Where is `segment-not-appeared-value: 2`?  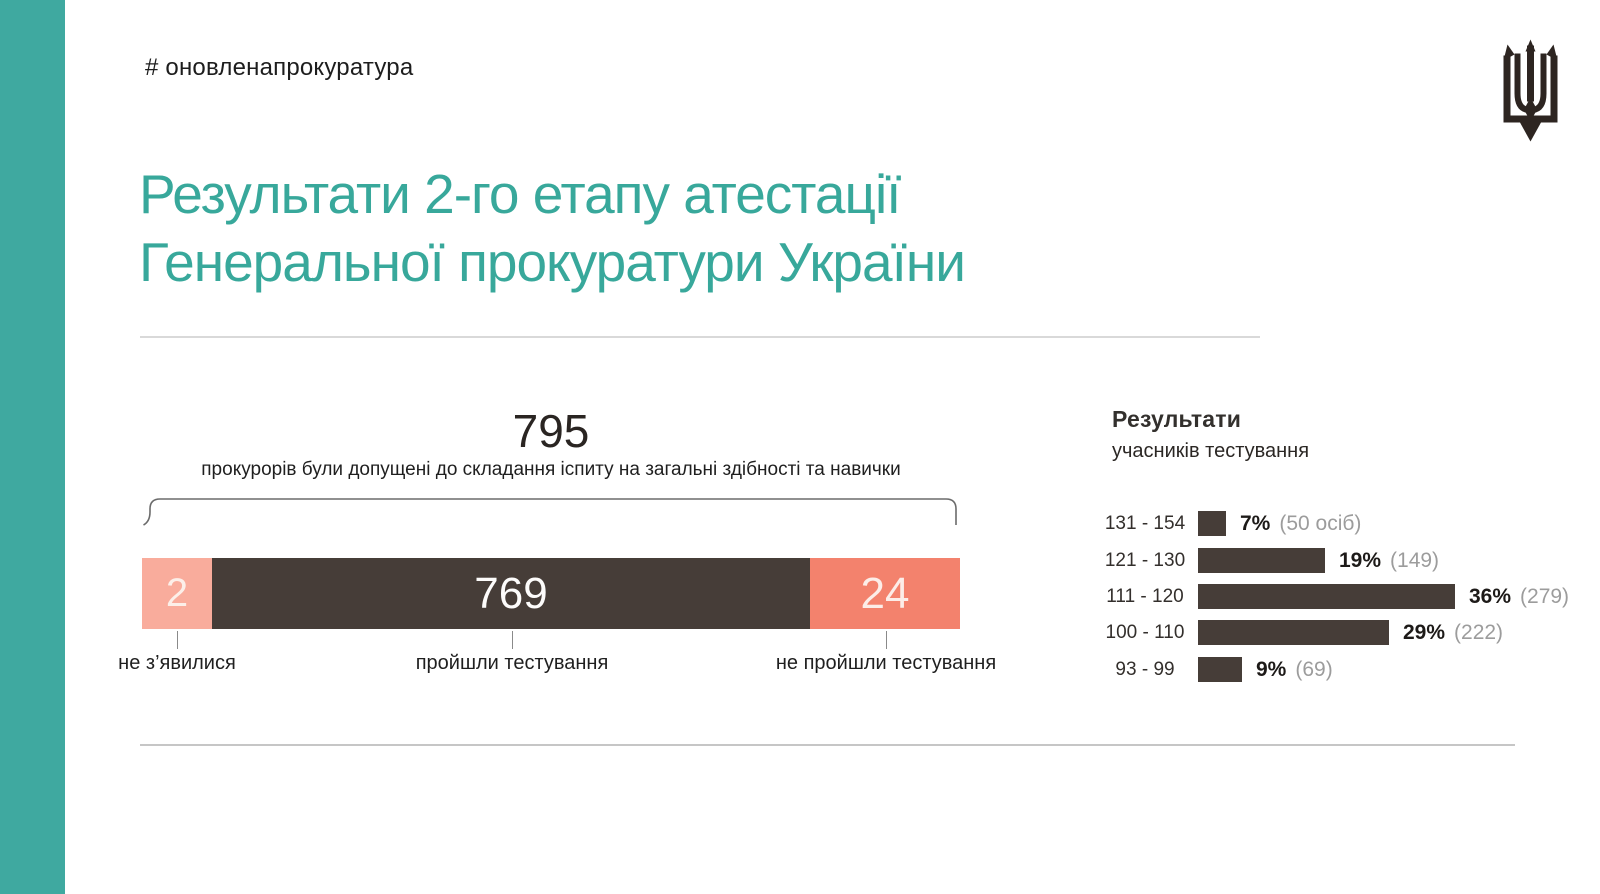 segment-not-appeared-value: 2 is located at coordinates (177, 593).